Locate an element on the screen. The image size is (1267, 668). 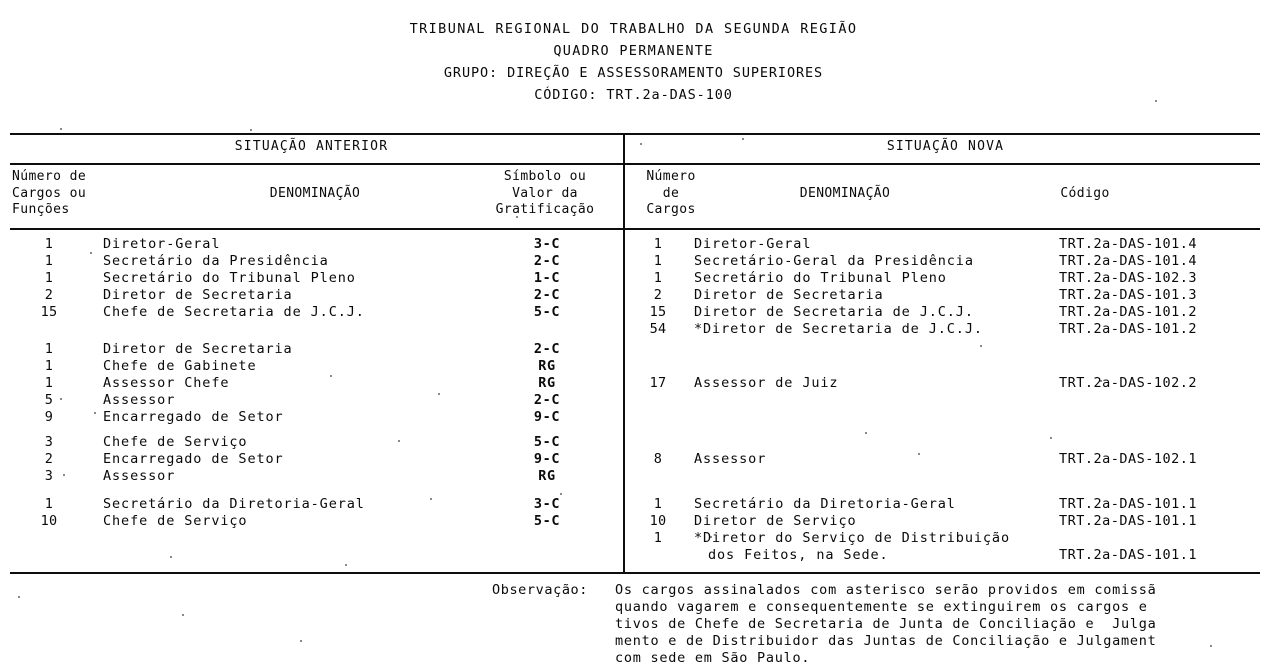
cell-new-denomination: Assessor is located at coordinates (730, 459).